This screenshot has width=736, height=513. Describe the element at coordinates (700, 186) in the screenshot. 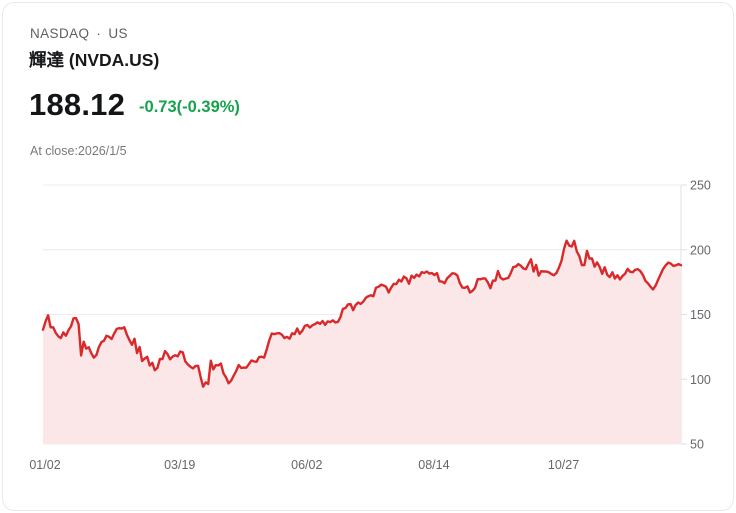

I see `y-tick-label: 250` at that location.